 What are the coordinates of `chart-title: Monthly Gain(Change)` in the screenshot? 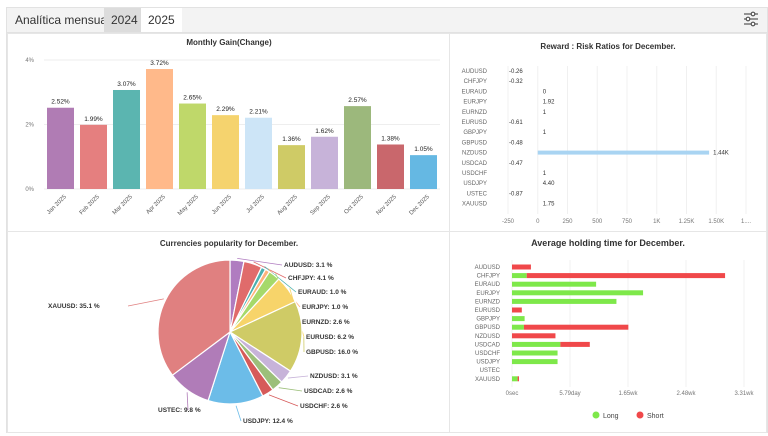 It's located at (229, 42).